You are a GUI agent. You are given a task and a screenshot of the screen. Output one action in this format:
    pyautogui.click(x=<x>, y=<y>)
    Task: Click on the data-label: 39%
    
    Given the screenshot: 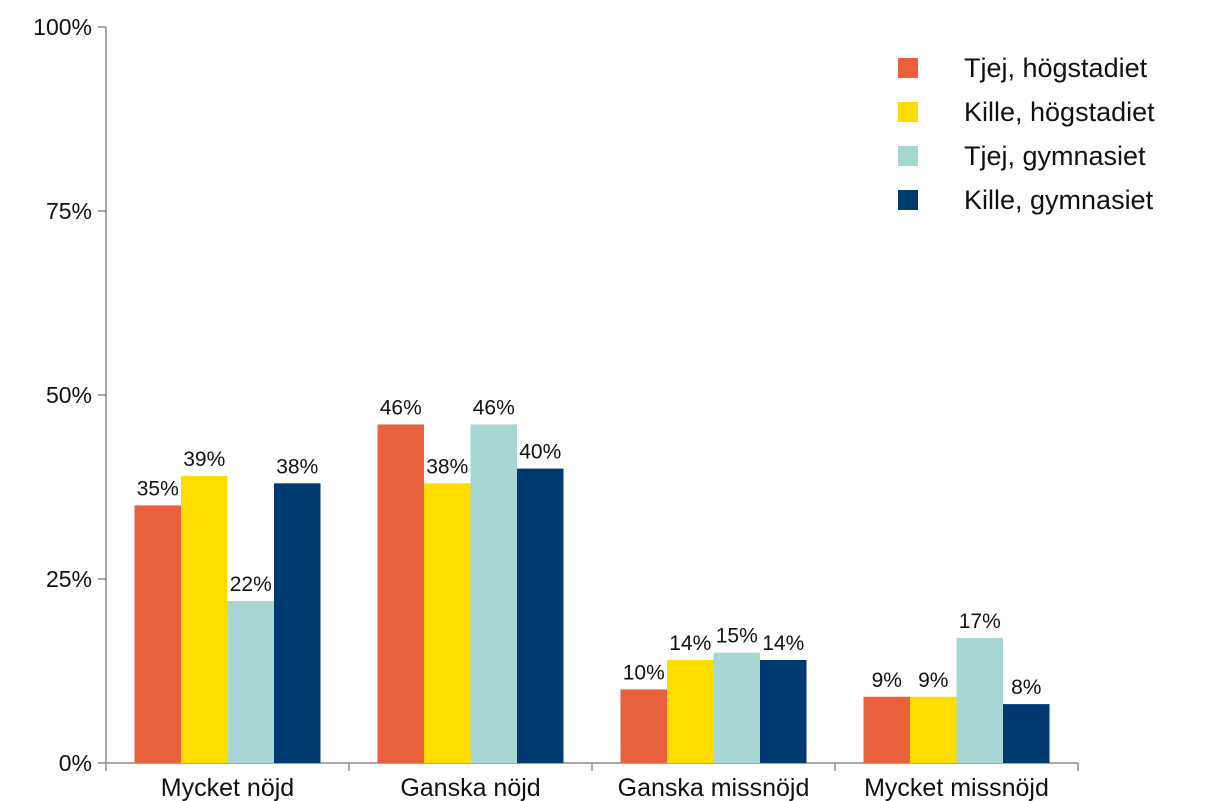 What is the action you would take?
    pyautogui.click(x=204, y=459)
    